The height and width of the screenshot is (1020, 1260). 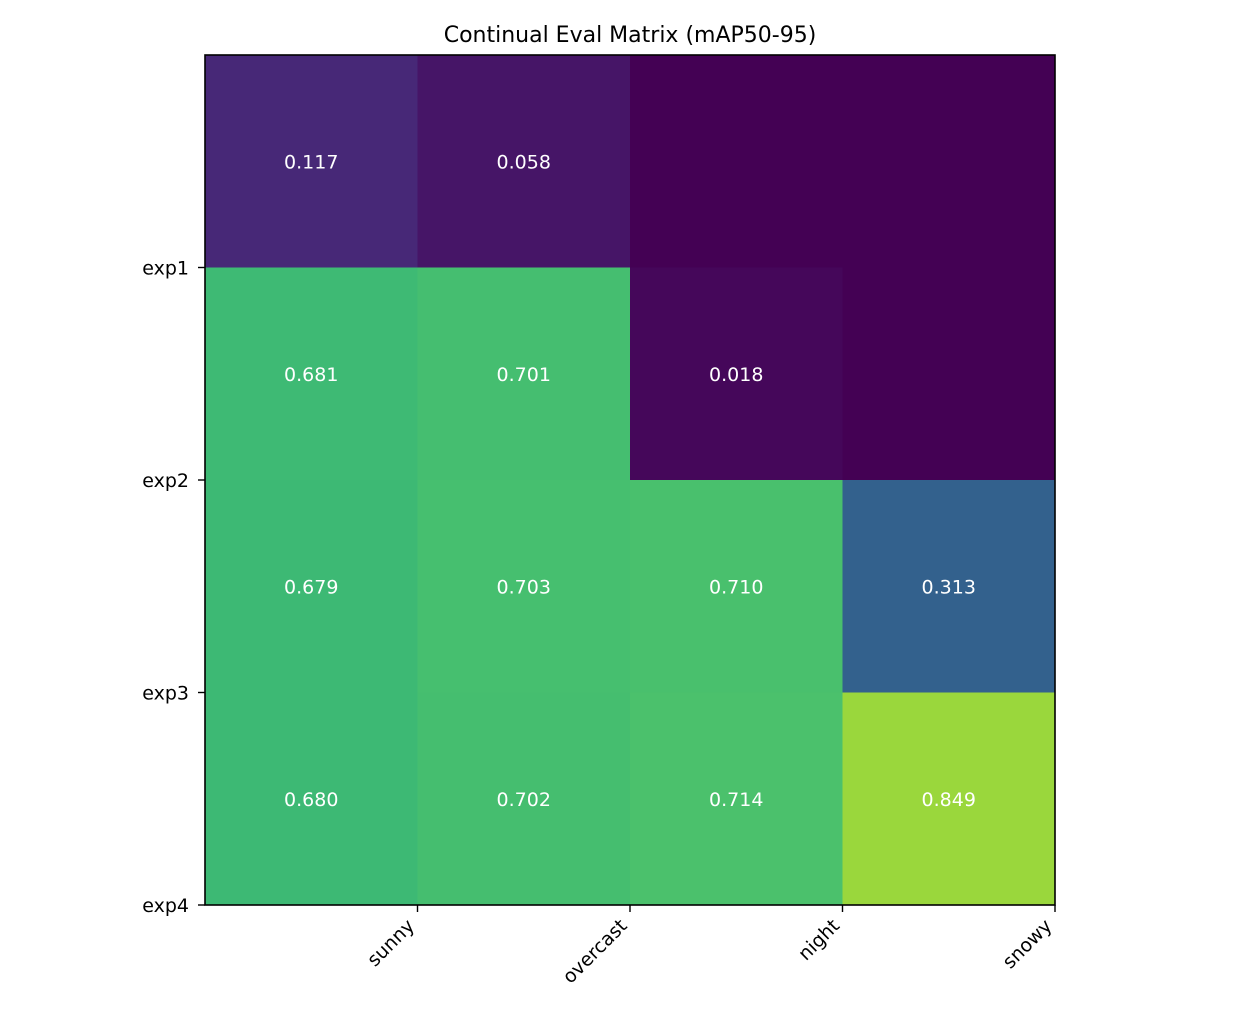 I want to click on heatmap-cell-exp4-snowy, so click(x=949, y=799).